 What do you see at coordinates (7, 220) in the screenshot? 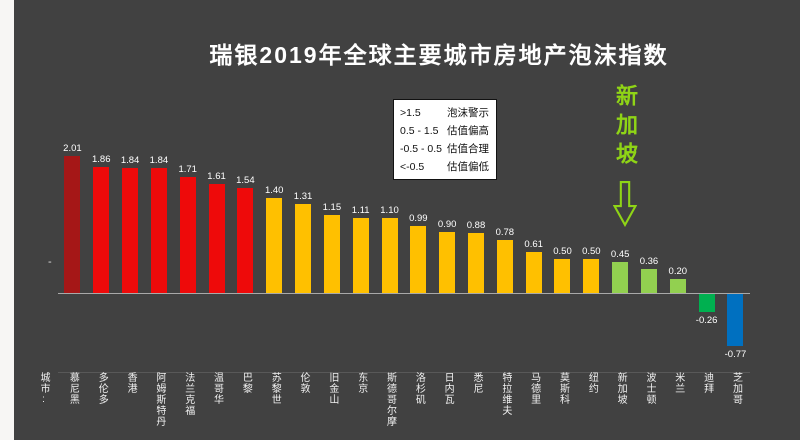
I see `page-margin` at bounding box center [7, 220].